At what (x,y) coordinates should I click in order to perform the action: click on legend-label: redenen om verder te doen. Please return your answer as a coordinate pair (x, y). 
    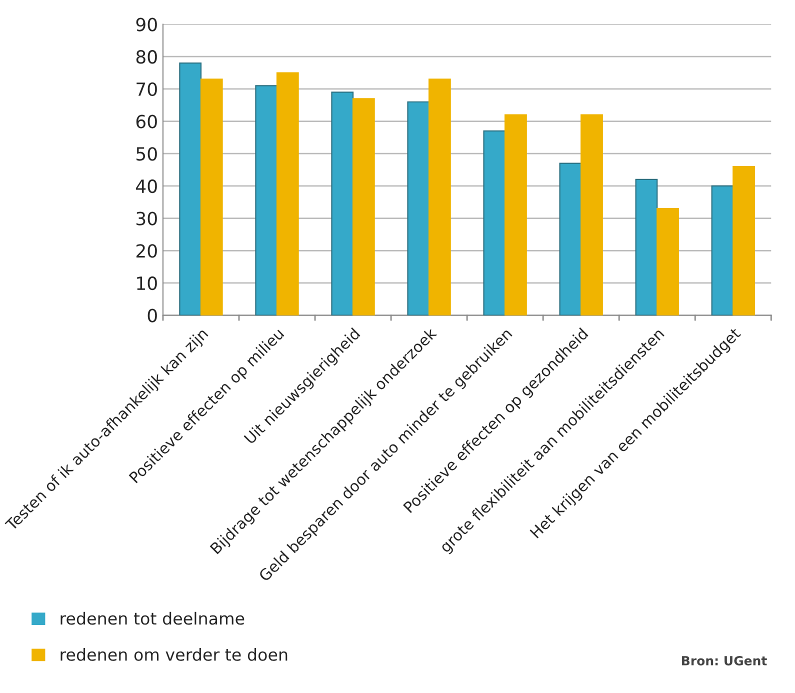
    Looking at the image, I should click on (174, 654).